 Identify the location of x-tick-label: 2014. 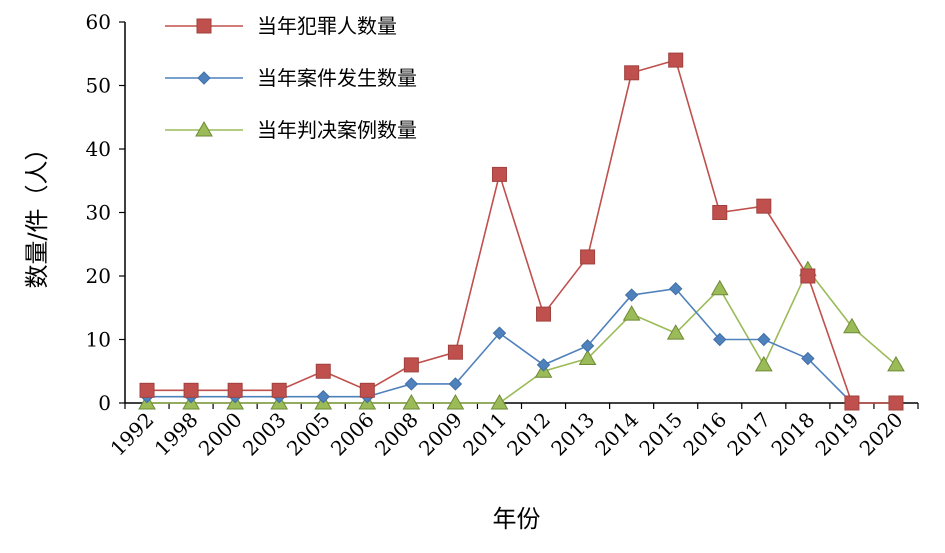
(616, 434).